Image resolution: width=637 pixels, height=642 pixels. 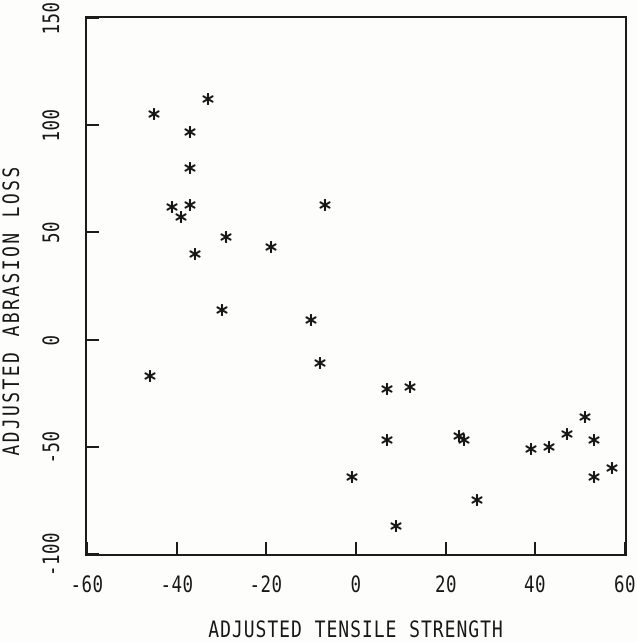 I want to click on y-tick-label: 0, so click(x=52, y=340).